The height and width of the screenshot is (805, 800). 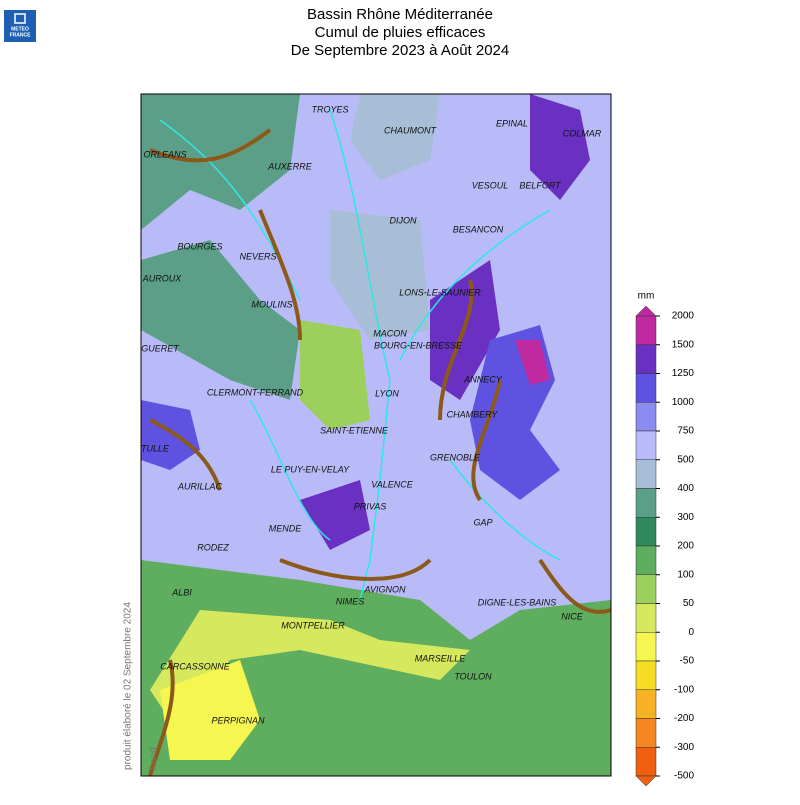 What do you see at coordinates (517, 602) in the screenshot?
I see `city-label: DIGNE-LES-BAINS` at bounding box center [517, 602].